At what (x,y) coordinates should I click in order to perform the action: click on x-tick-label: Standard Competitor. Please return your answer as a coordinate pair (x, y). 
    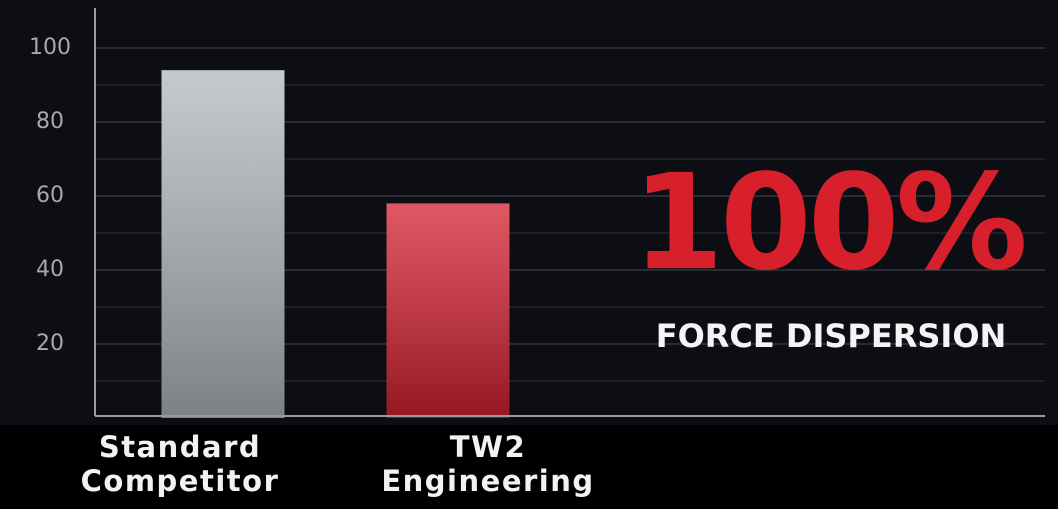
    Looking at the image, I should click on (180, 464).